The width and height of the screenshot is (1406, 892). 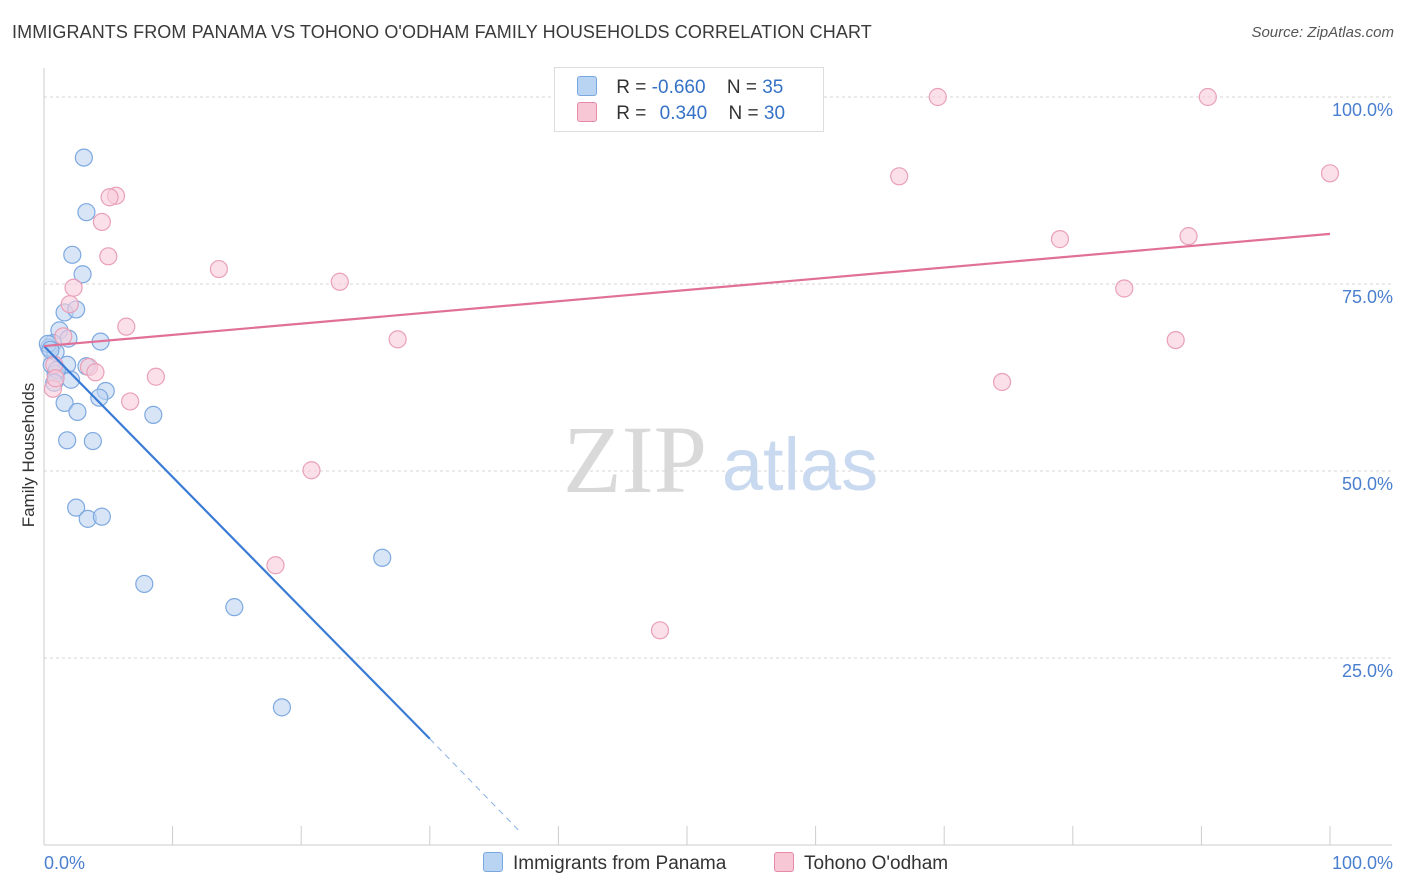 What do you see at coordinates (493, 862) in the screenshot?
I see `bottom-legend-swatch-panama` at bounding box center [493, 862].